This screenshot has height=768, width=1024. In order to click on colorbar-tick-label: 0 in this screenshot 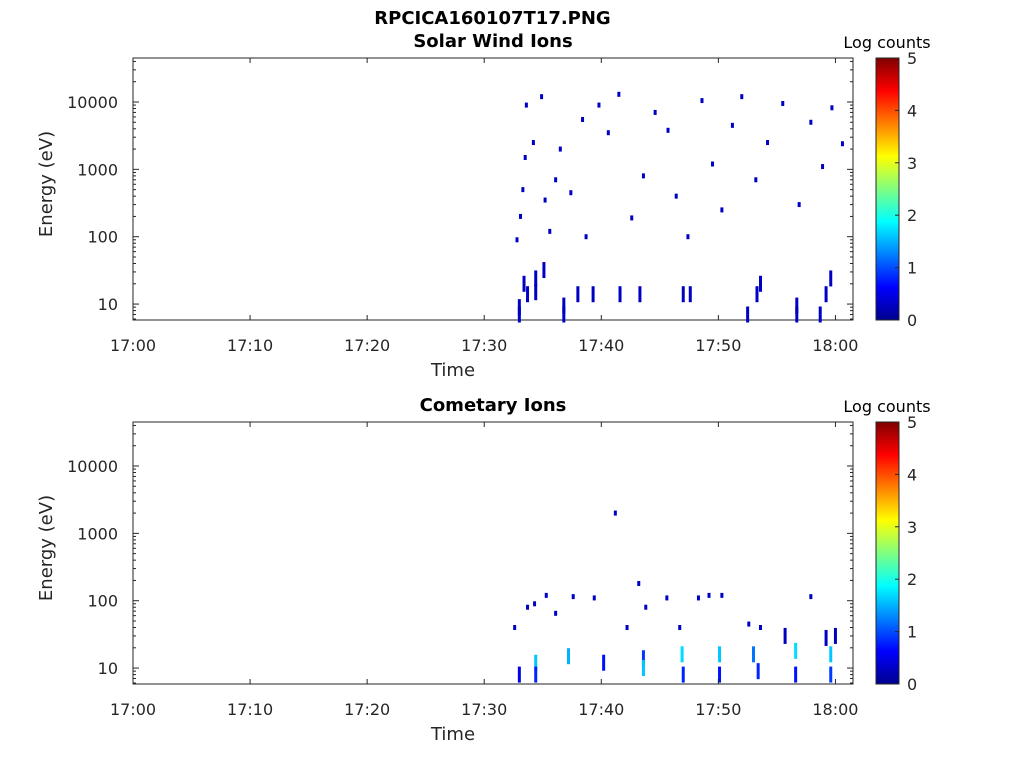, I will do `click(912, 684)`.